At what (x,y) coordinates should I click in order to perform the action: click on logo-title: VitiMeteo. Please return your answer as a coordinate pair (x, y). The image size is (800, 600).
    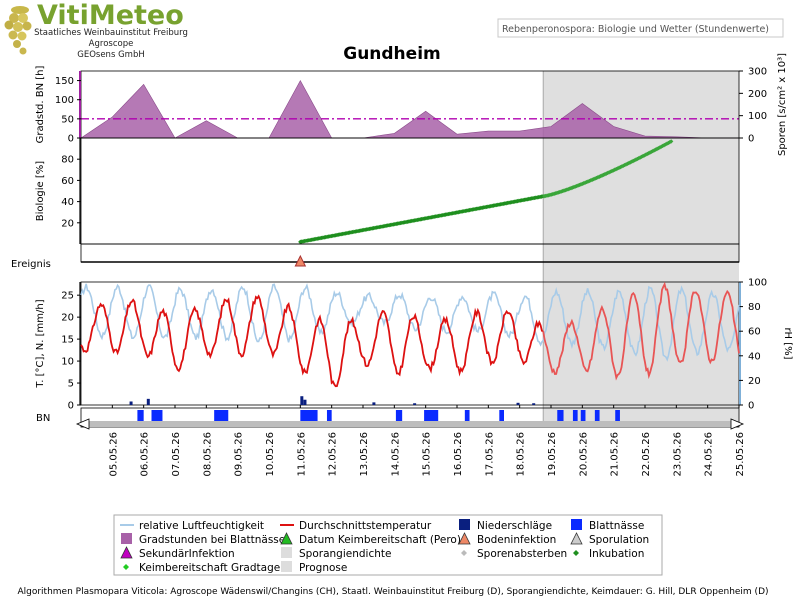
    Looking at the image, I should click on (110, 15).